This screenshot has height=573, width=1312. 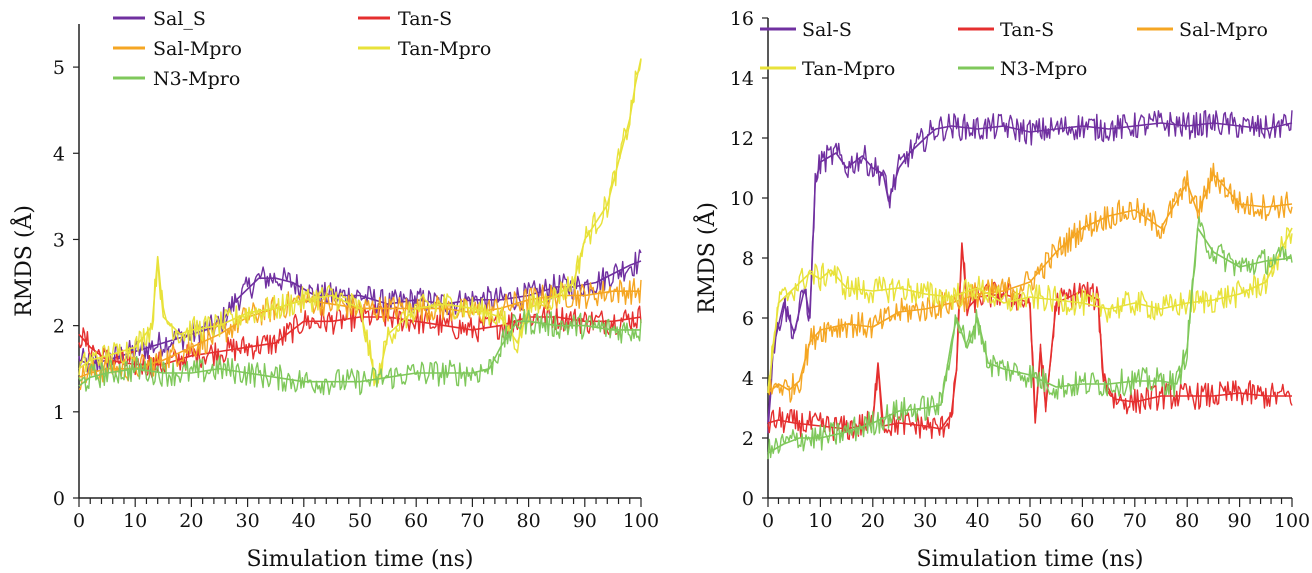 What do you see at coordinates (360, 341) in the screenshot?
I see `series-line-tan-s` at bounding box center [360, 341].